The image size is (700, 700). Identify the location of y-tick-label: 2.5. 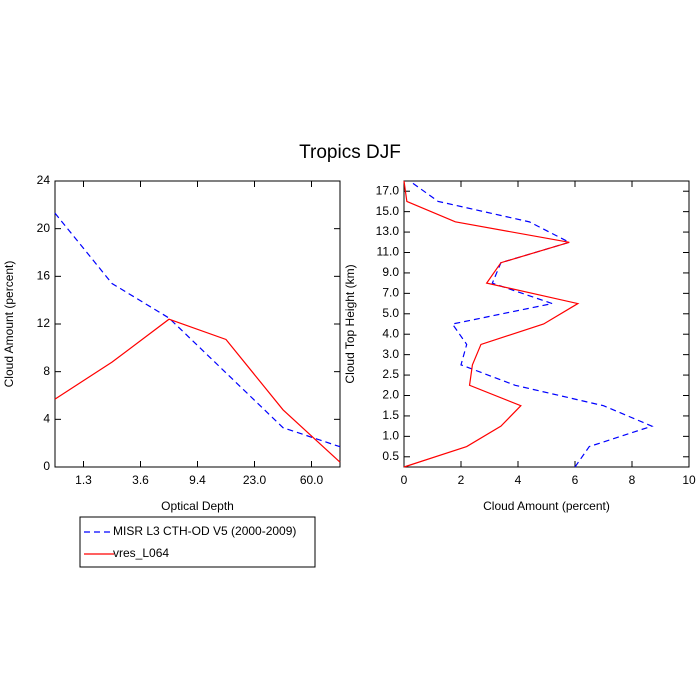
(390, 374).